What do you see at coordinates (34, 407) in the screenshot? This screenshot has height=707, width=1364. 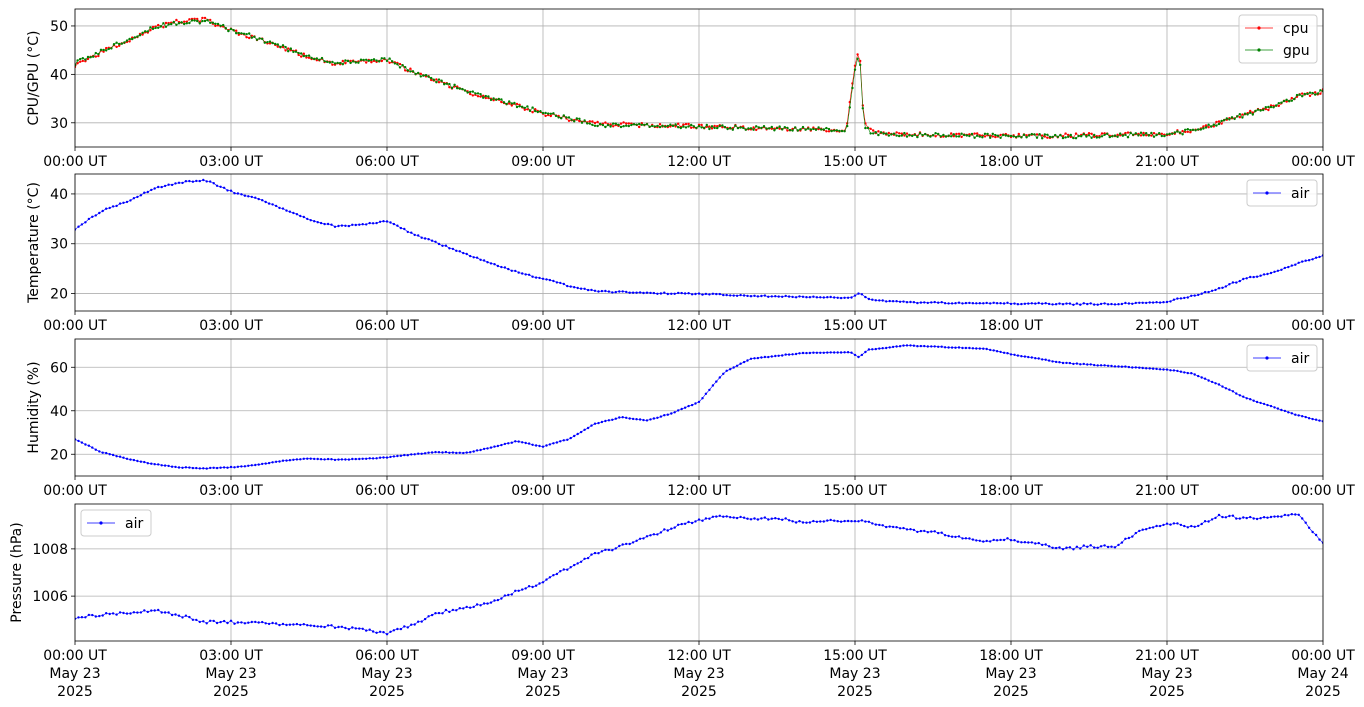 I see `y-axis-label: Humidity (%)` at bounding box center [34, 407].